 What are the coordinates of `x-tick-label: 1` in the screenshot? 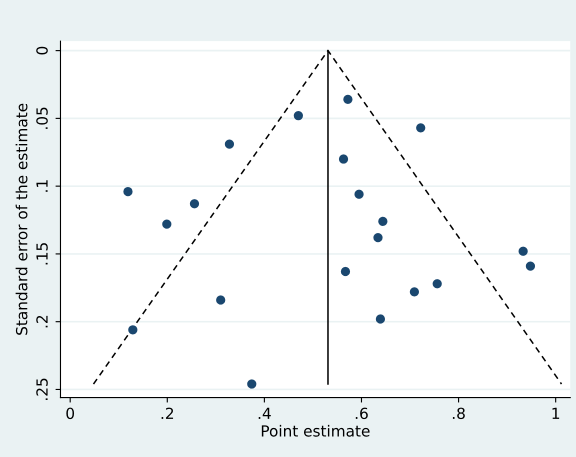 It's located at (556, 413).